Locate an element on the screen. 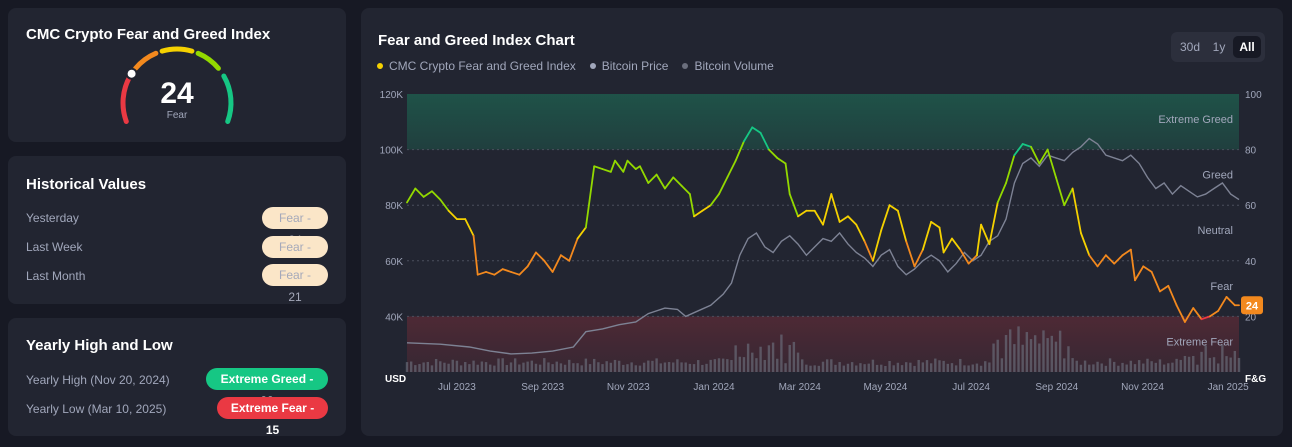 This screenshot has height=447, width=1292. left-axis-unit: USD is located at coordinates (395, 379).